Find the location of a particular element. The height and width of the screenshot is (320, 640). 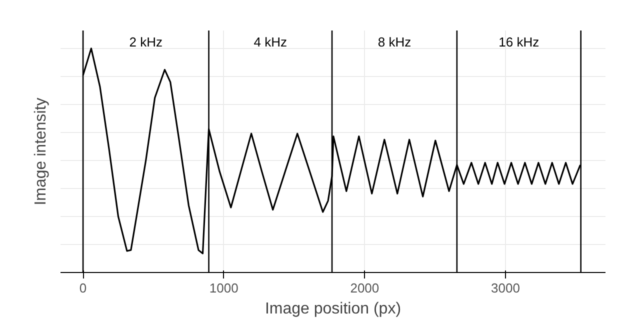

x-tick-label: 3000 is located at coordinates (505, 288).